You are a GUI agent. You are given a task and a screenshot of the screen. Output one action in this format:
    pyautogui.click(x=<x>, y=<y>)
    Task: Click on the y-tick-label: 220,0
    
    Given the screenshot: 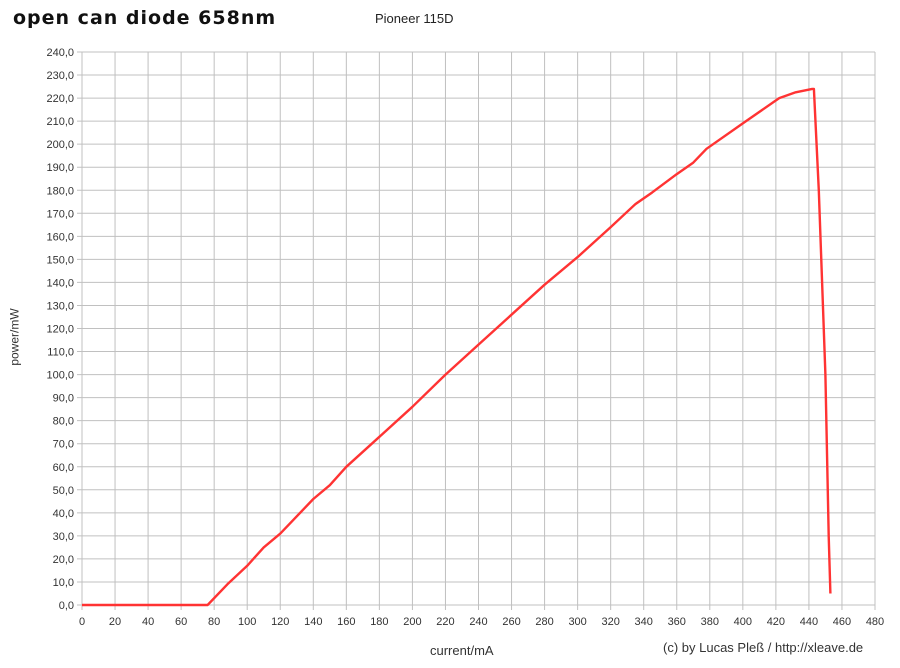 What is the action you would take?
    pyautogui.click(x=60, y=99)
    